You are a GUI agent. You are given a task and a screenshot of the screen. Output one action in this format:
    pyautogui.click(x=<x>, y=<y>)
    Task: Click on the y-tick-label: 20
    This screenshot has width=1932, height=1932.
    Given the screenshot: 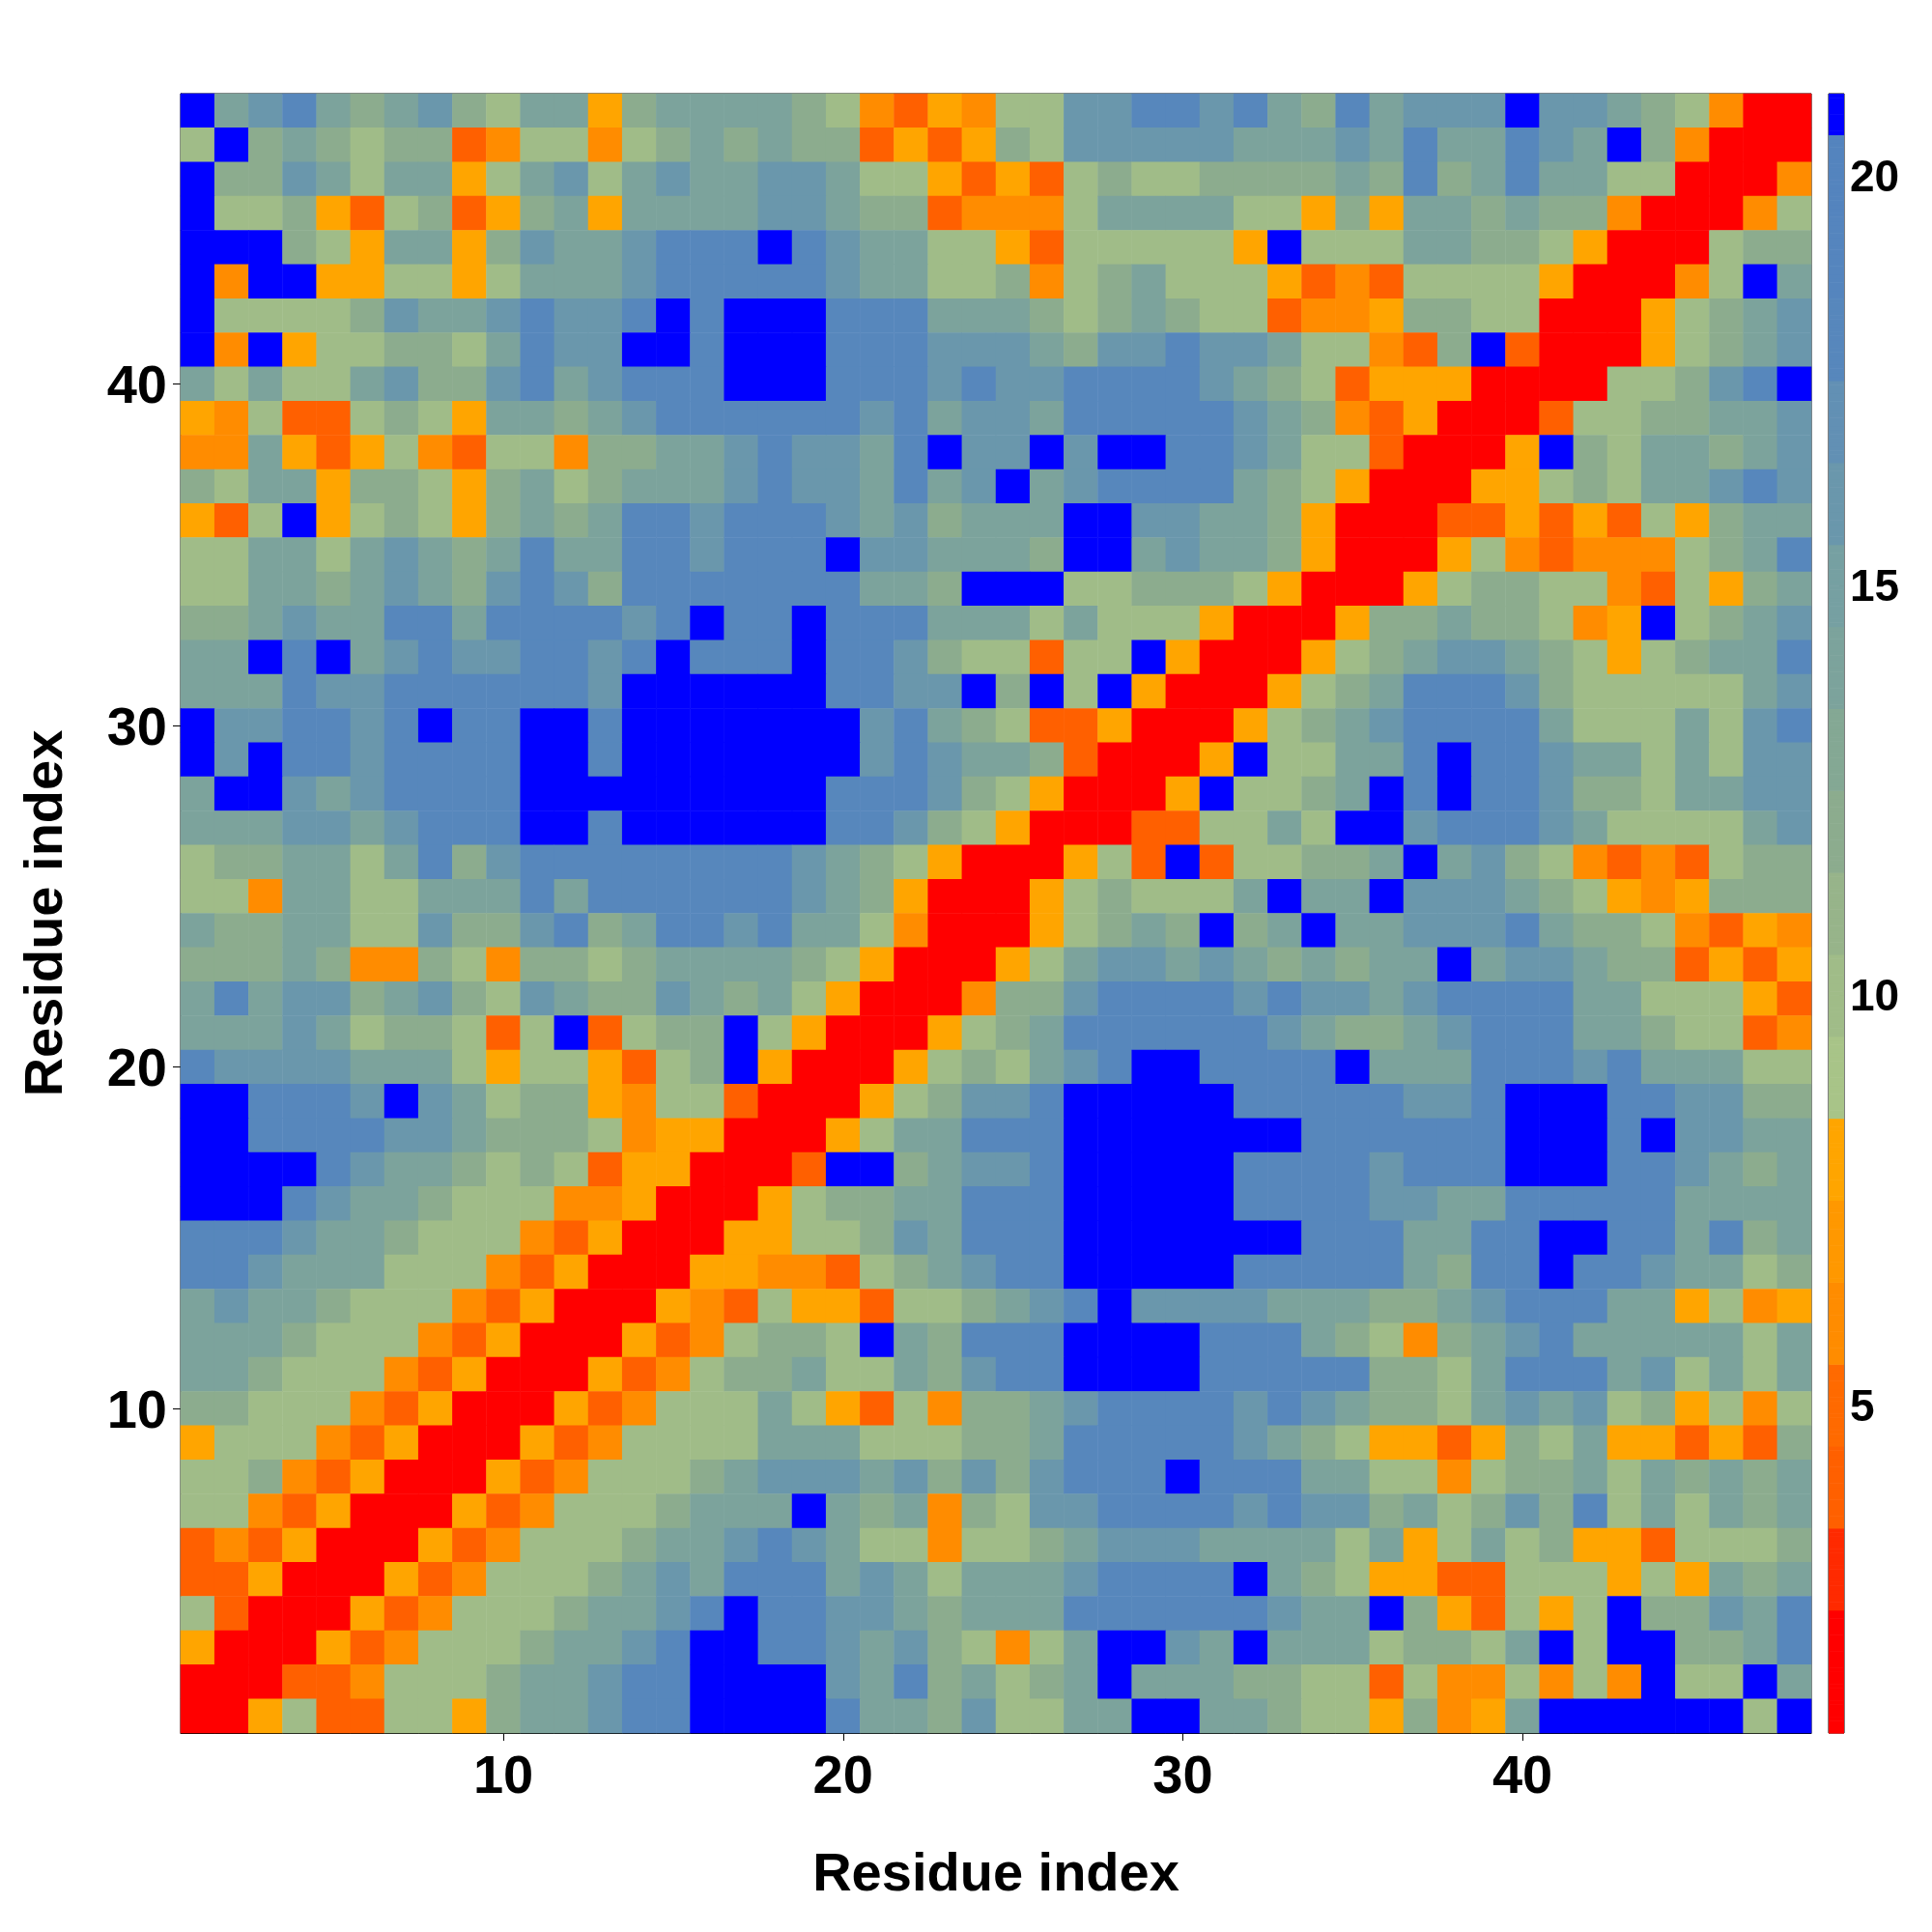 What is the action you would take?
    pyautogui.click(x=136, y=1067)
    